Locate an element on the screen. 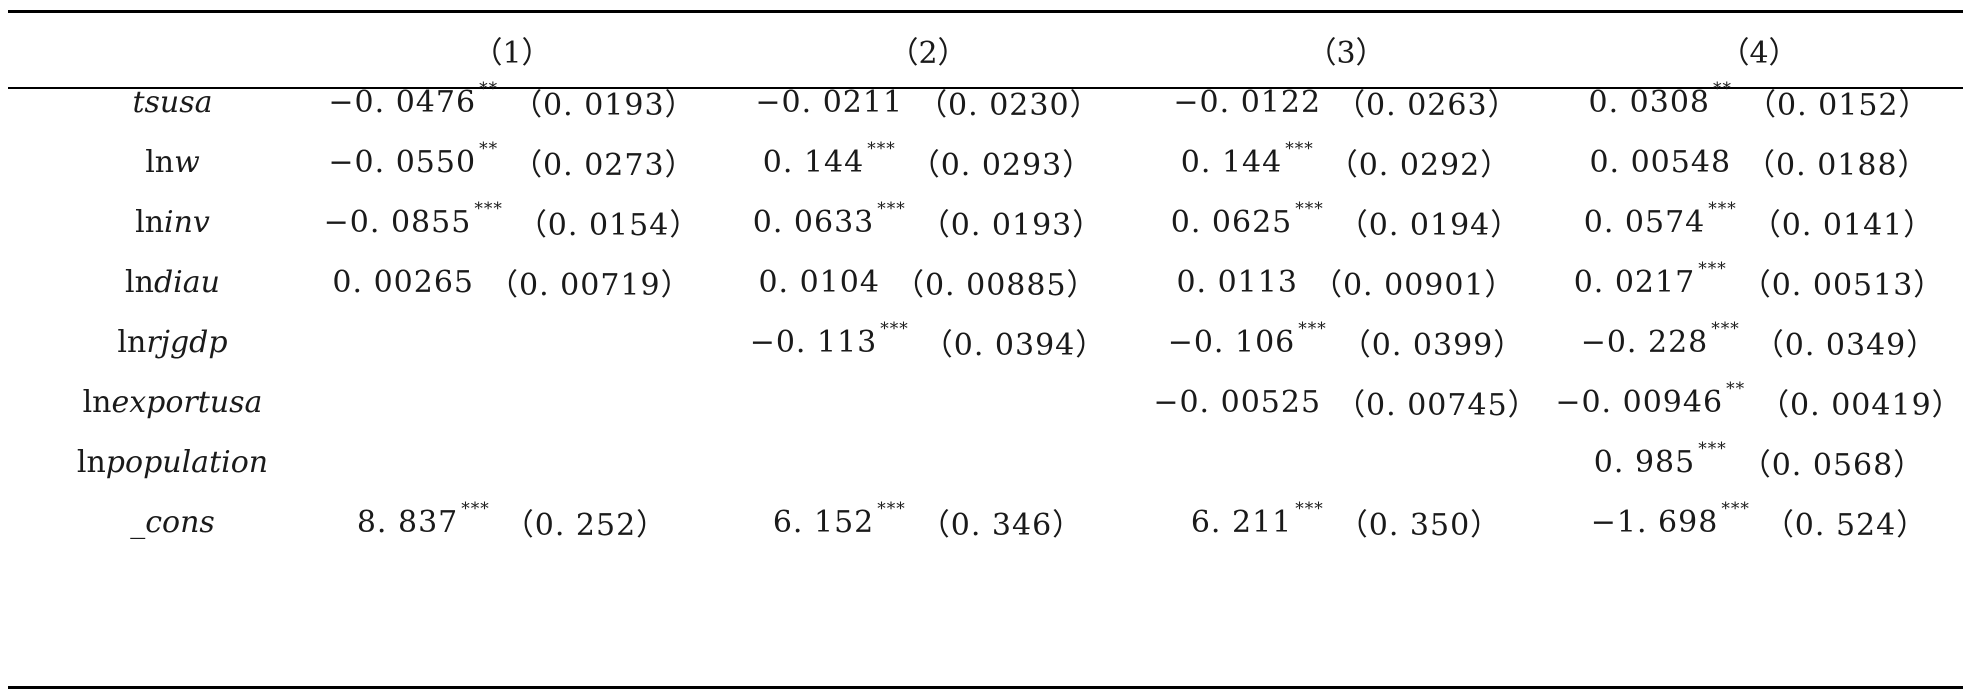  coefficient: 0. 144 is located at coordinates (1231, 162).